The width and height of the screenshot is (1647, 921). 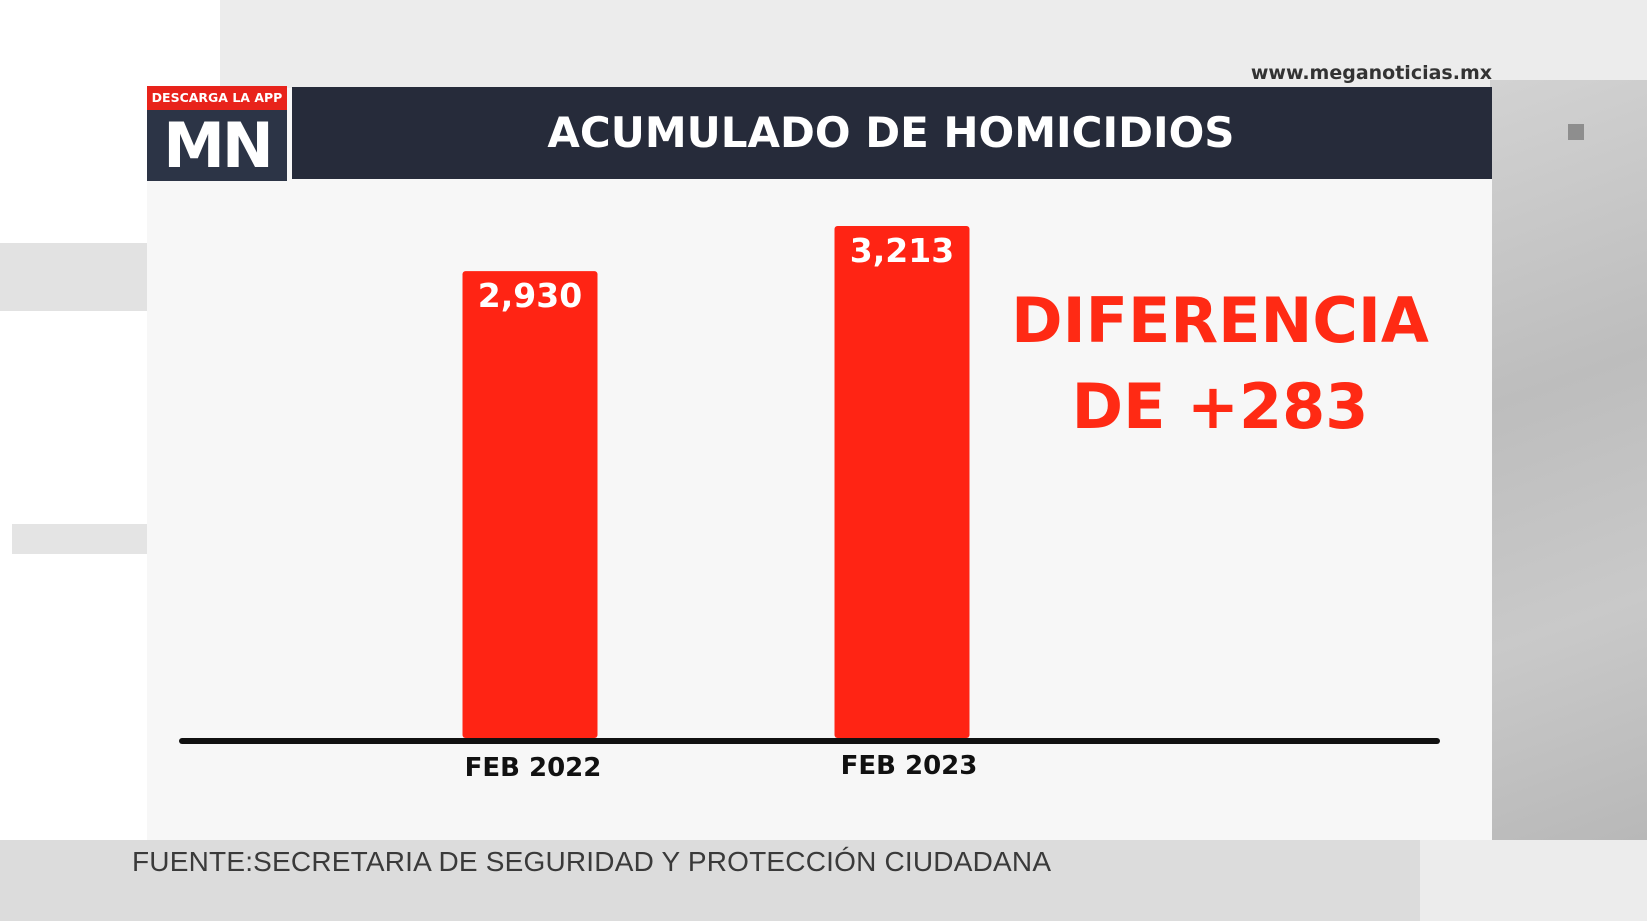 I want to click on background-map-texture, so click(x=1568, y=460).